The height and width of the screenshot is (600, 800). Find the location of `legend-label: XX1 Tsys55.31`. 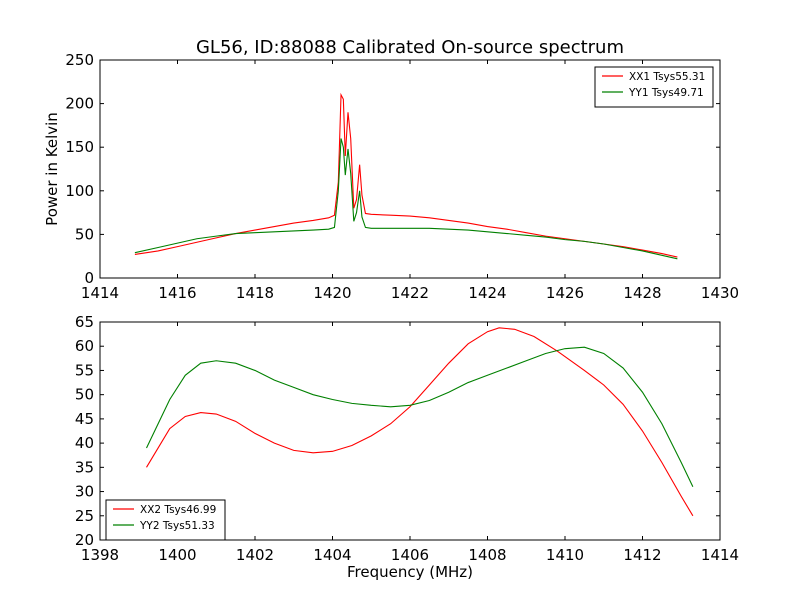

legend-label: XX1 Tsys55.31 is located at coordinates (667, 77).